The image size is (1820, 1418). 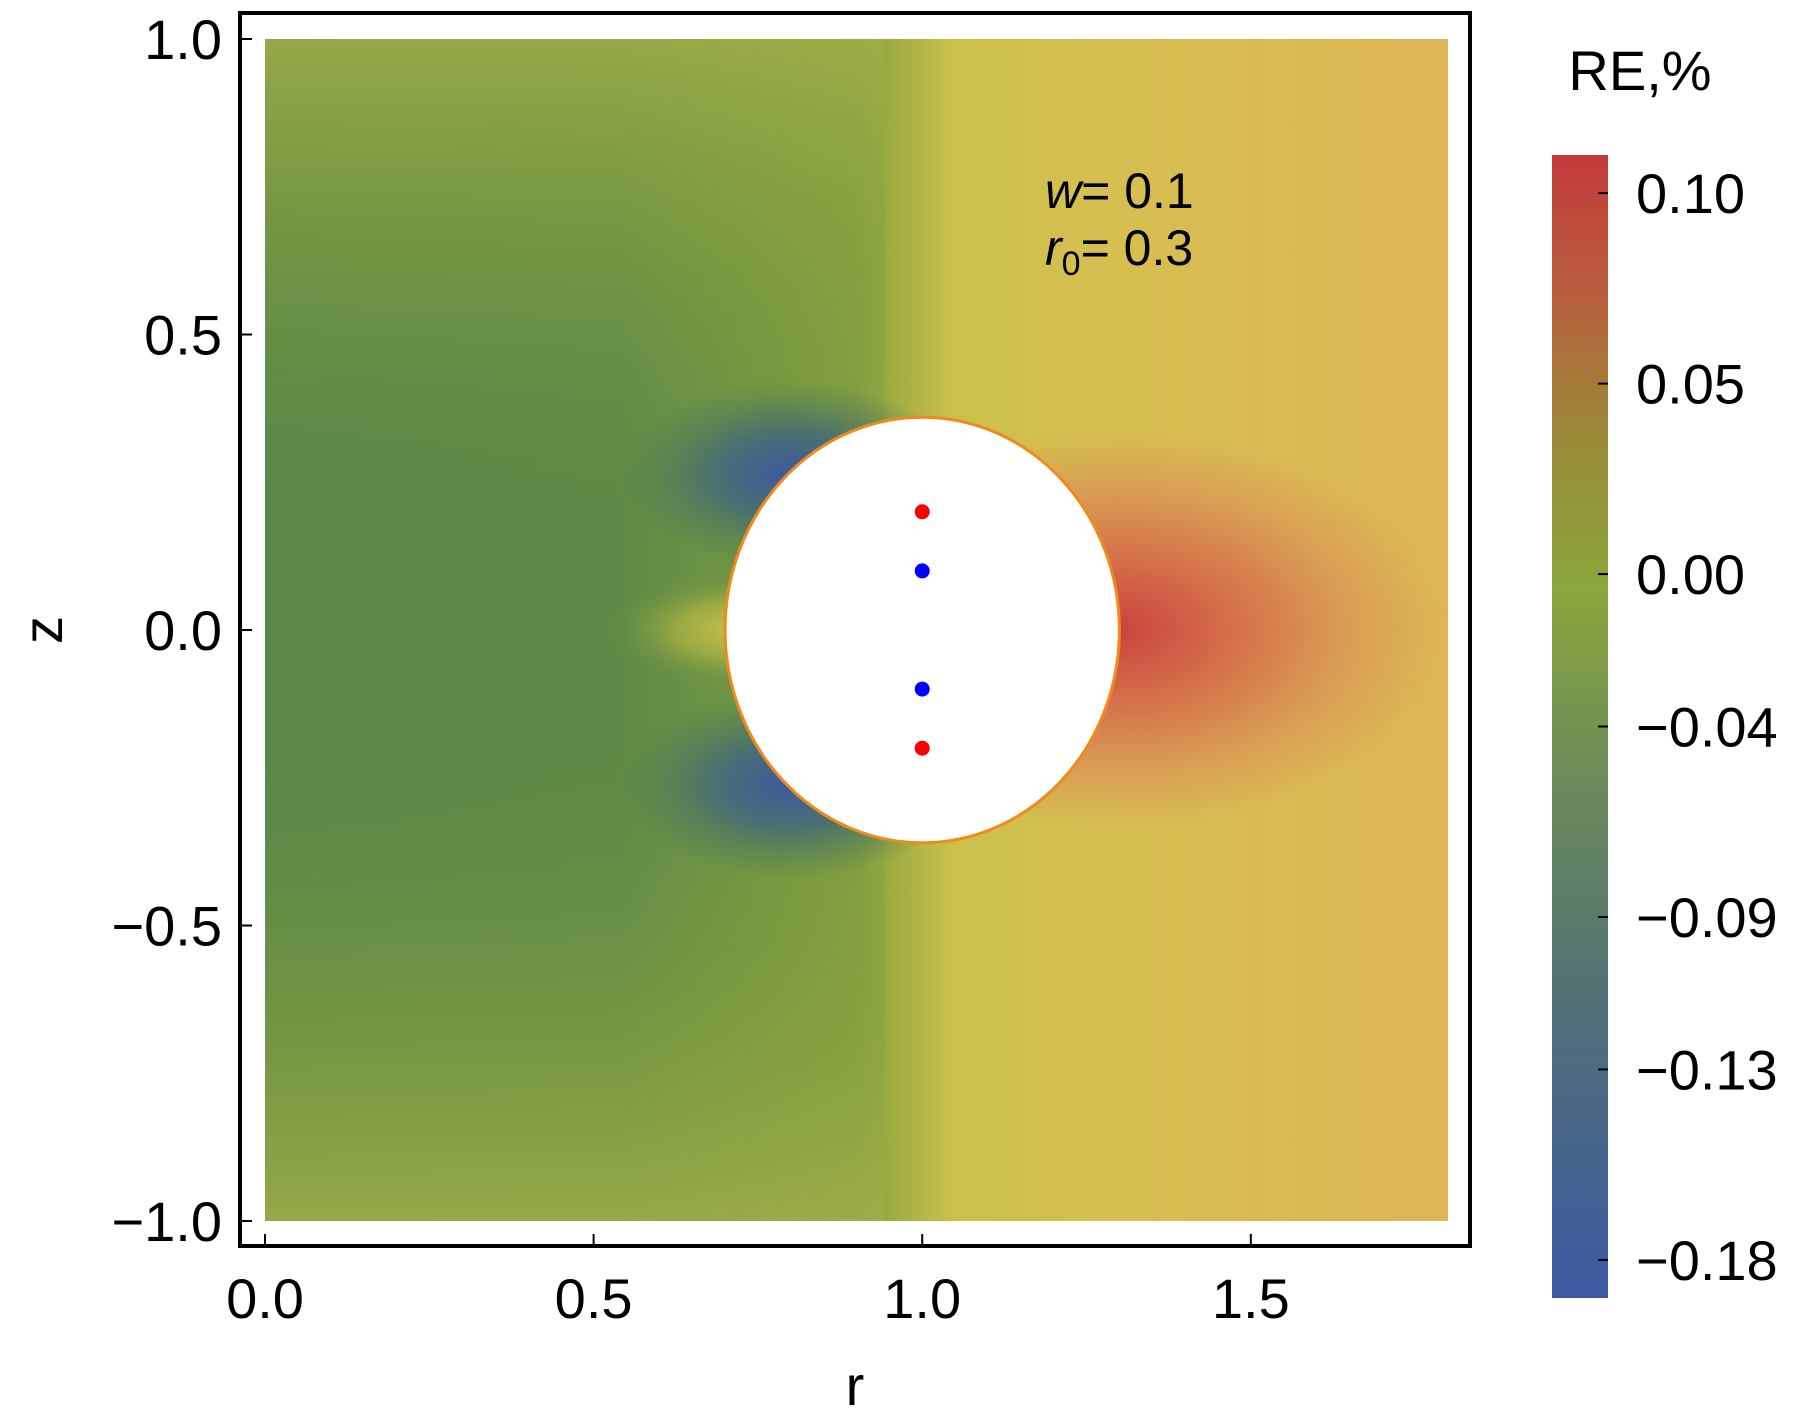 What do you see at coordinates (922, 1298) in the screenshot?
I see `x-tick-label: 1.0` at bounding box center [922, 1298].